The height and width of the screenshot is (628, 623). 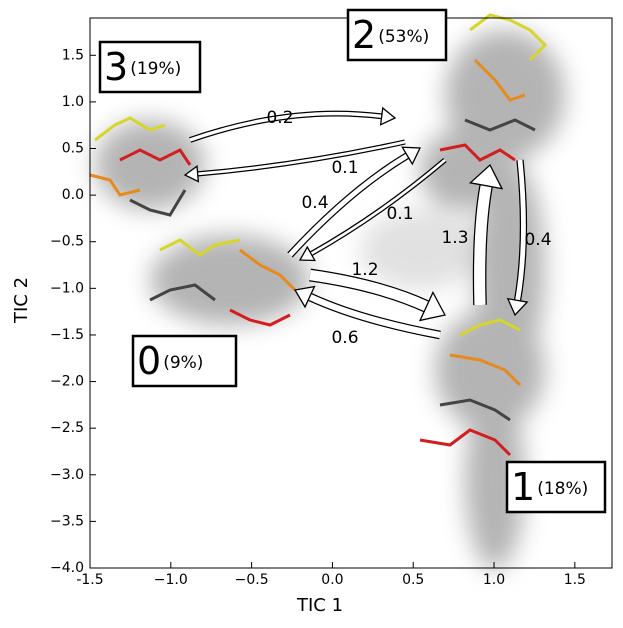 What do you see at coordinates (252, 580) in the screenshot?
I see `x-tick-label: −0.5` at bounding box center [252, 580].